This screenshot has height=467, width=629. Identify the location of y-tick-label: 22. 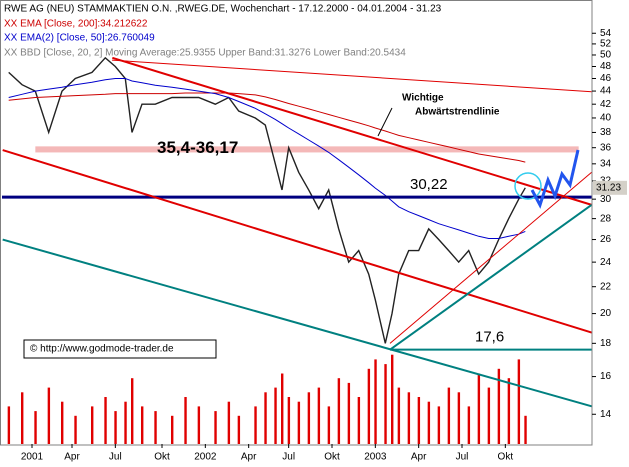
(606, 286).